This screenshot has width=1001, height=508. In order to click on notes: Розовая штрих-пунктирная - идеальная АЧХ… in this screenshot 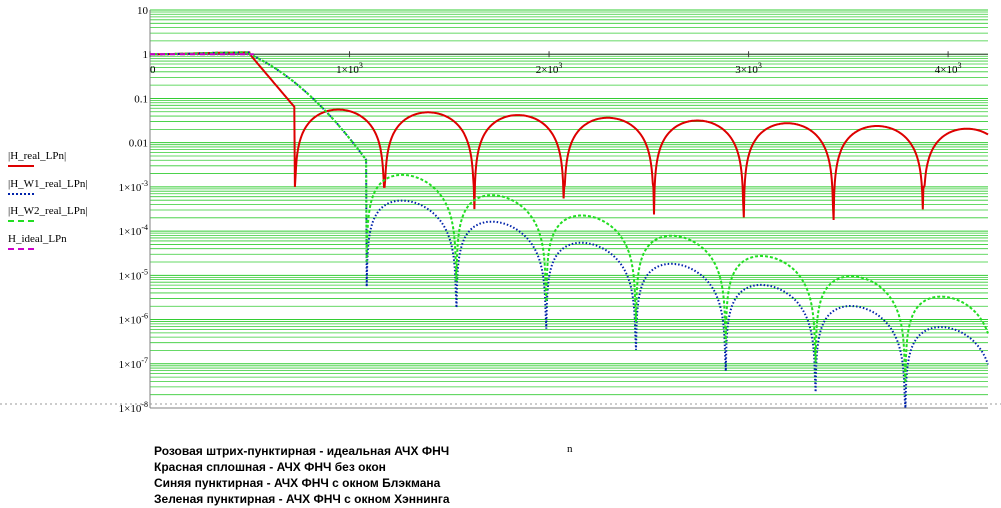, I will do `click(302, 475)`.